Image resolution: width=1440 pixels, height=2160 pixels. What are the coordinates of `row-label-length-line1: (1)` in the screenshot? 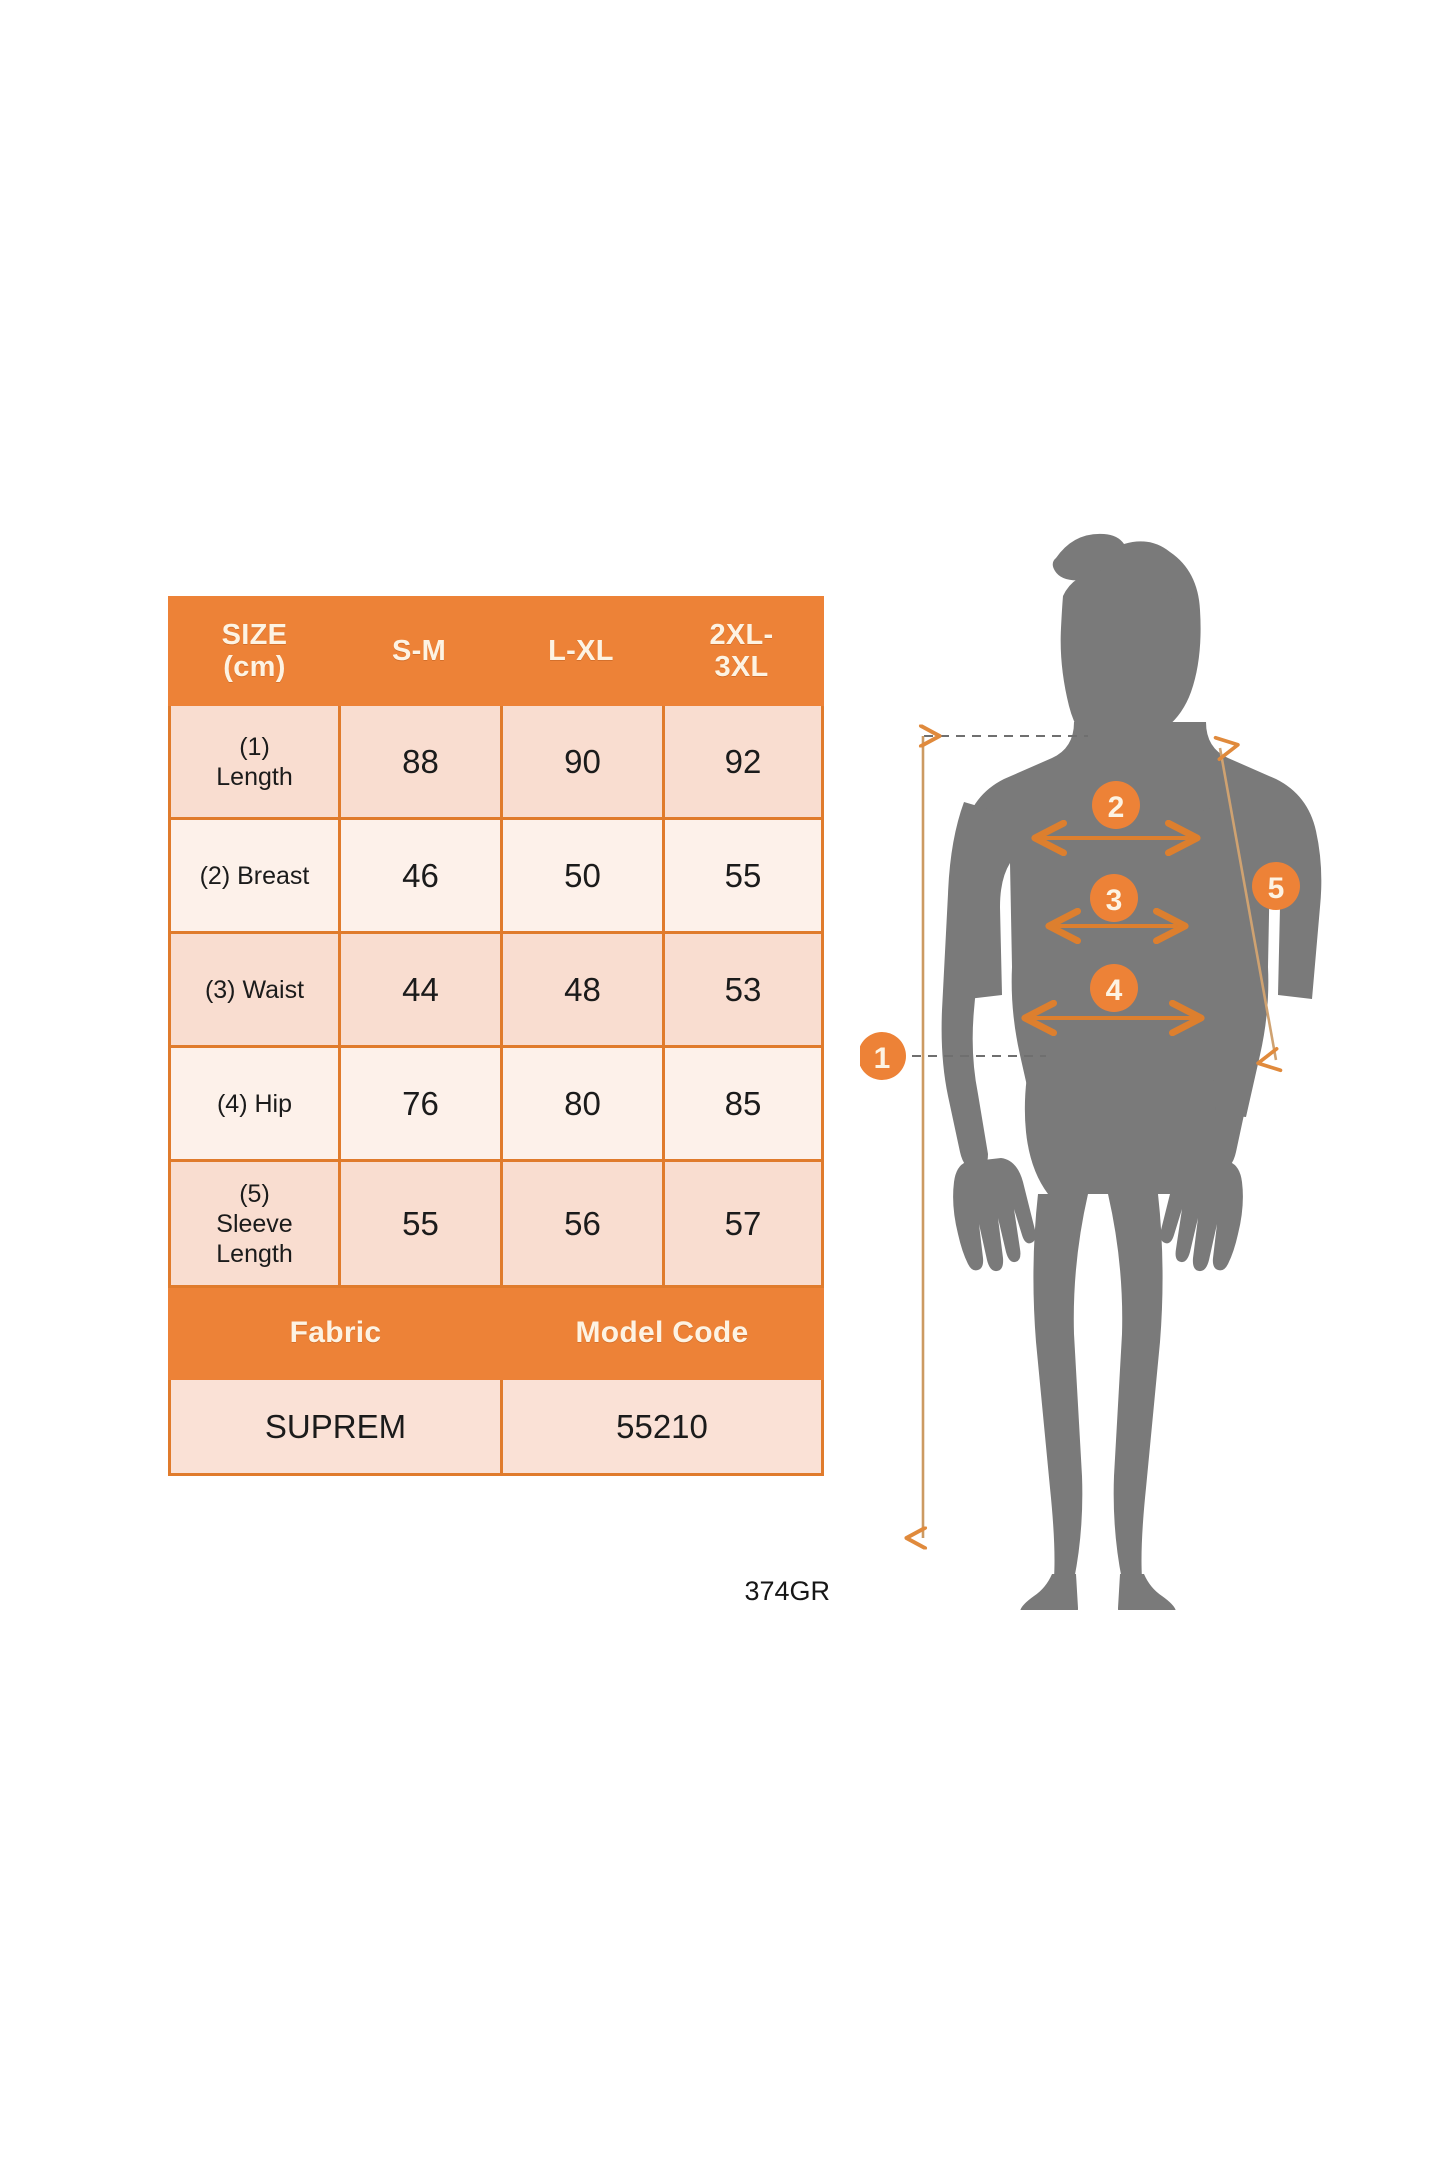 It's located at (254, 746).